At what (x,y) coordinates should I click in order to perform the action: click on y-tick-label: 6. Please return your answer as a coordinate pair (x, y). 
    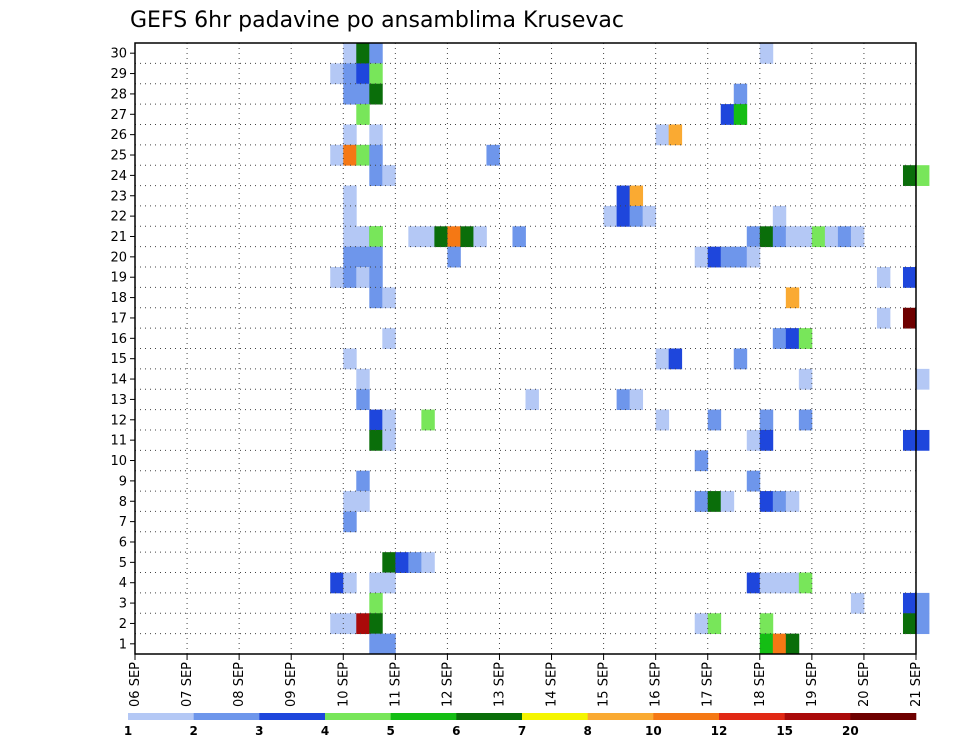
    Looking at the image, I should click on (123, 542).